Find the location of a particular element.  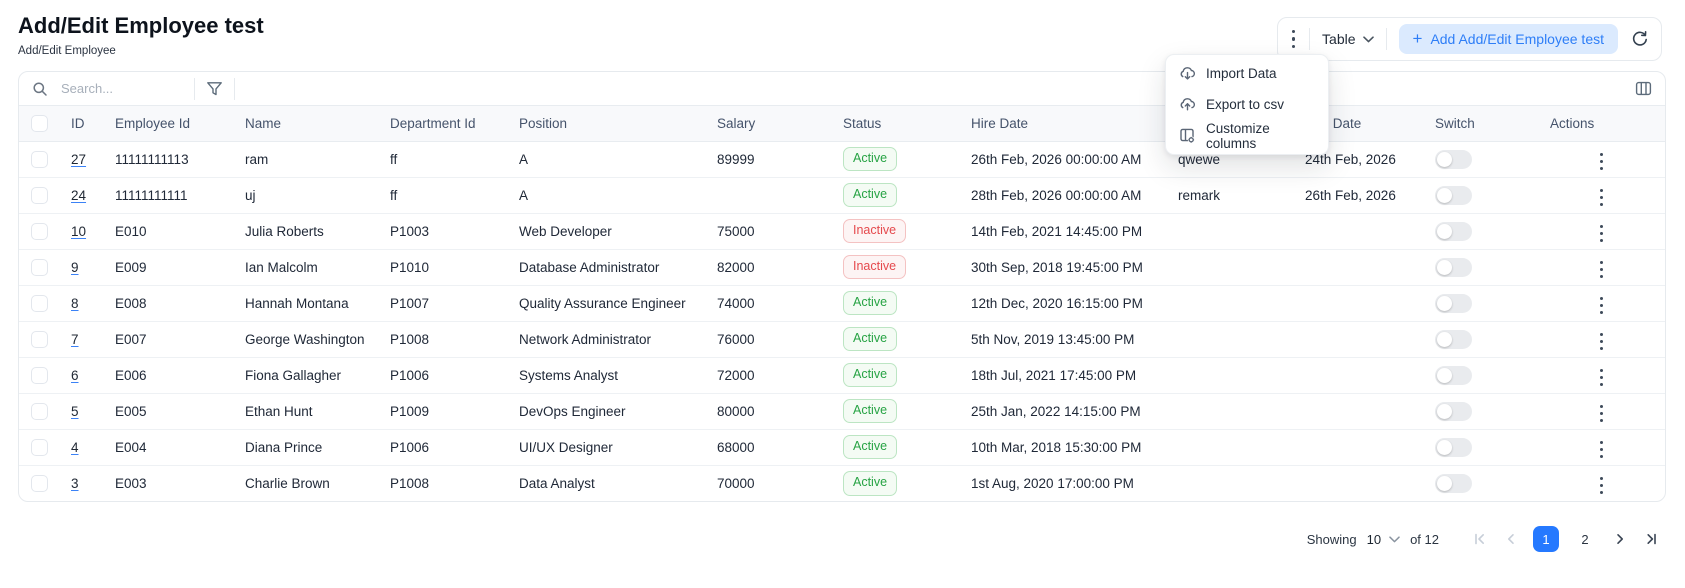

page-size-select: 10 is located at coordinates (1383, 539).